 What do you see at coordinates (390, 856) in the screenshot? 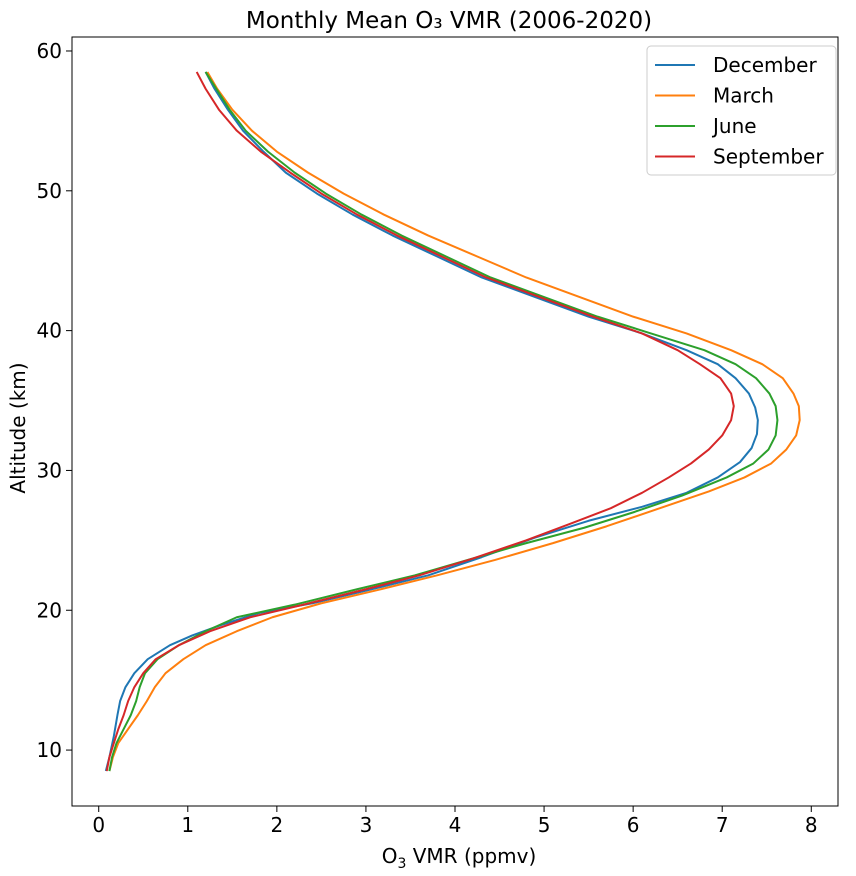
I see `x-axis-label-main: O` at bounding box center [390, 856].